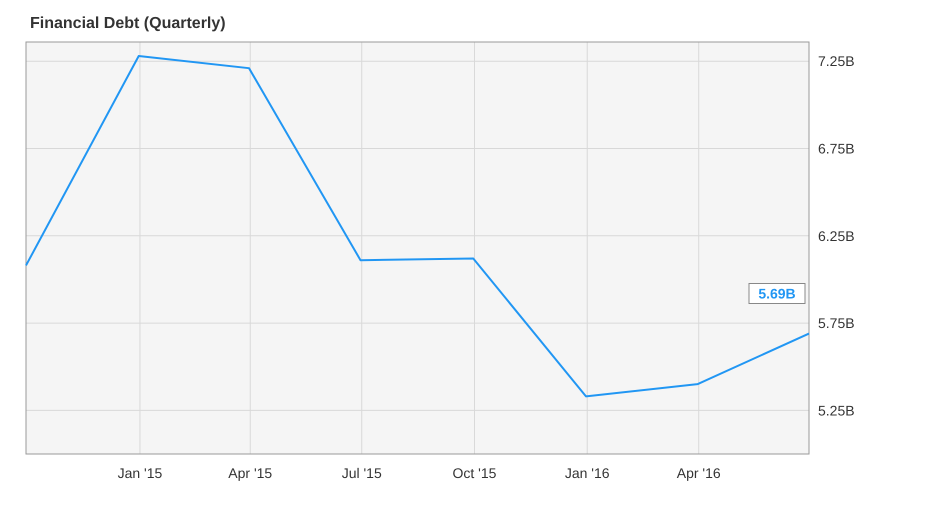  I want to click on x-tick-label: Jan '16, so click(587, 473).